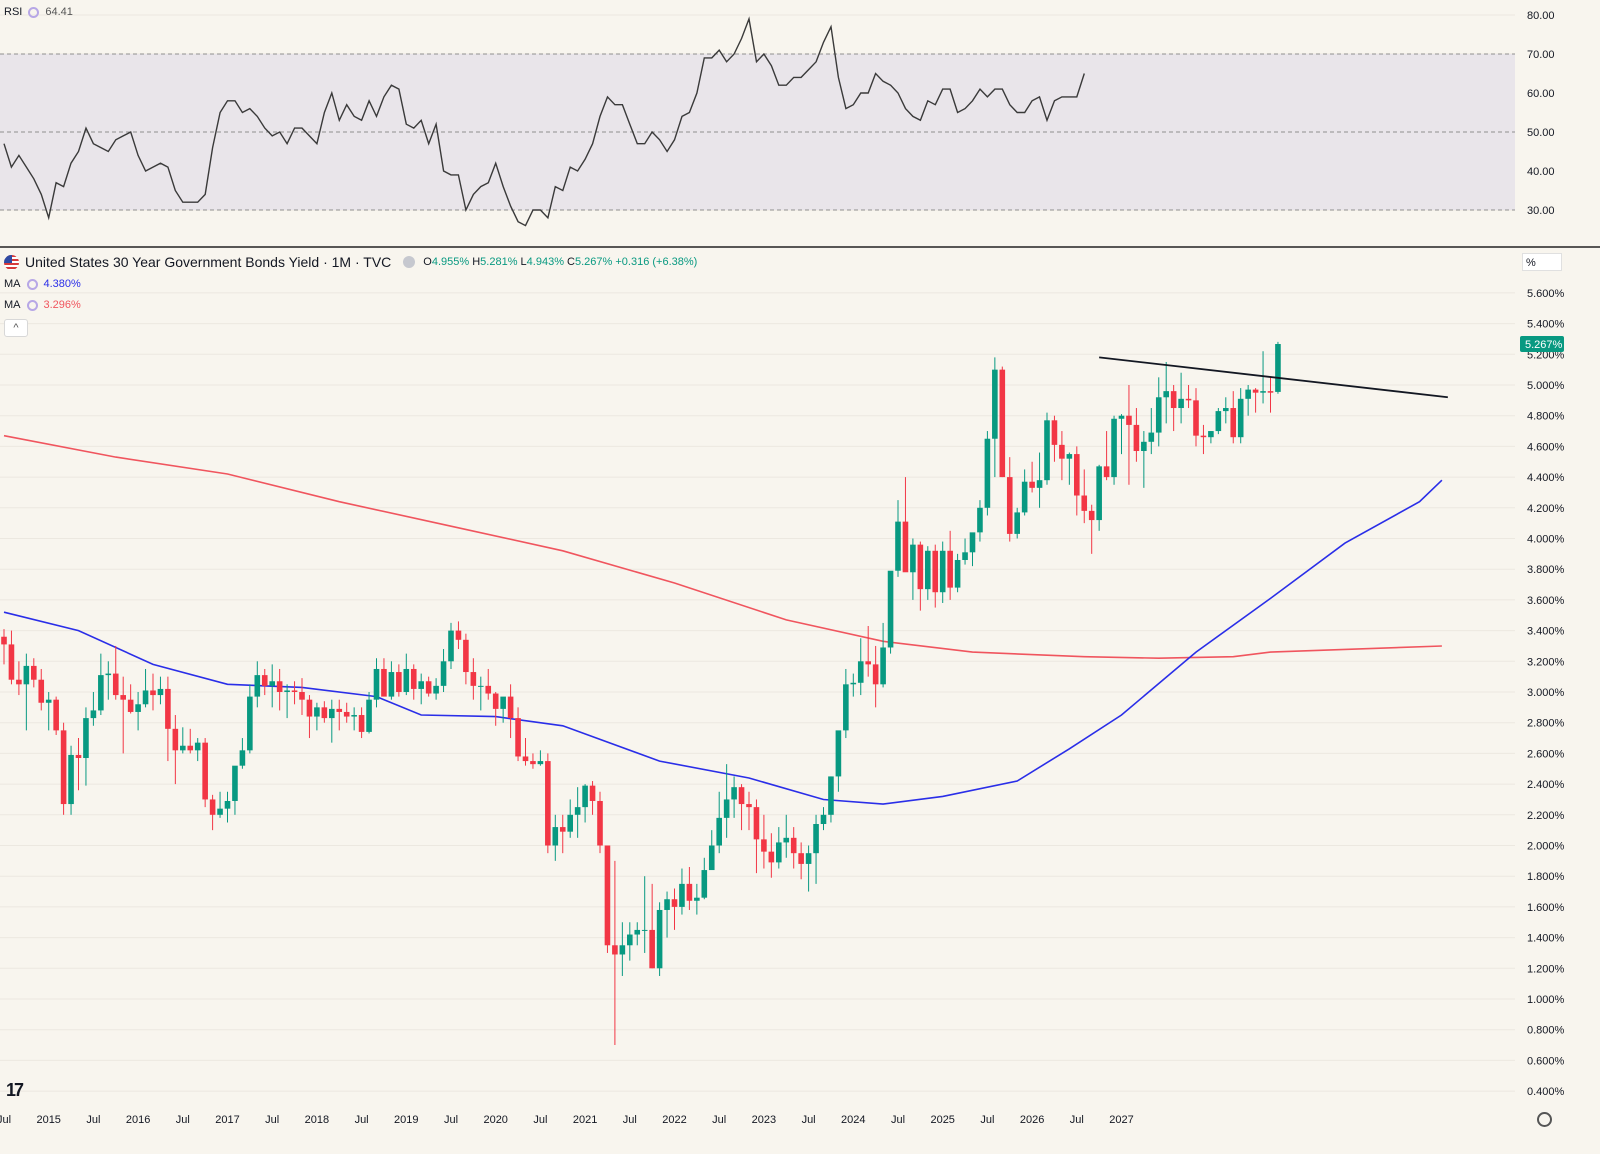  What do you see at coordinates (42, 284) in the screenshot?
I see `ma-fast-legend: MA 4.380%` at bounding box center [42, 284].